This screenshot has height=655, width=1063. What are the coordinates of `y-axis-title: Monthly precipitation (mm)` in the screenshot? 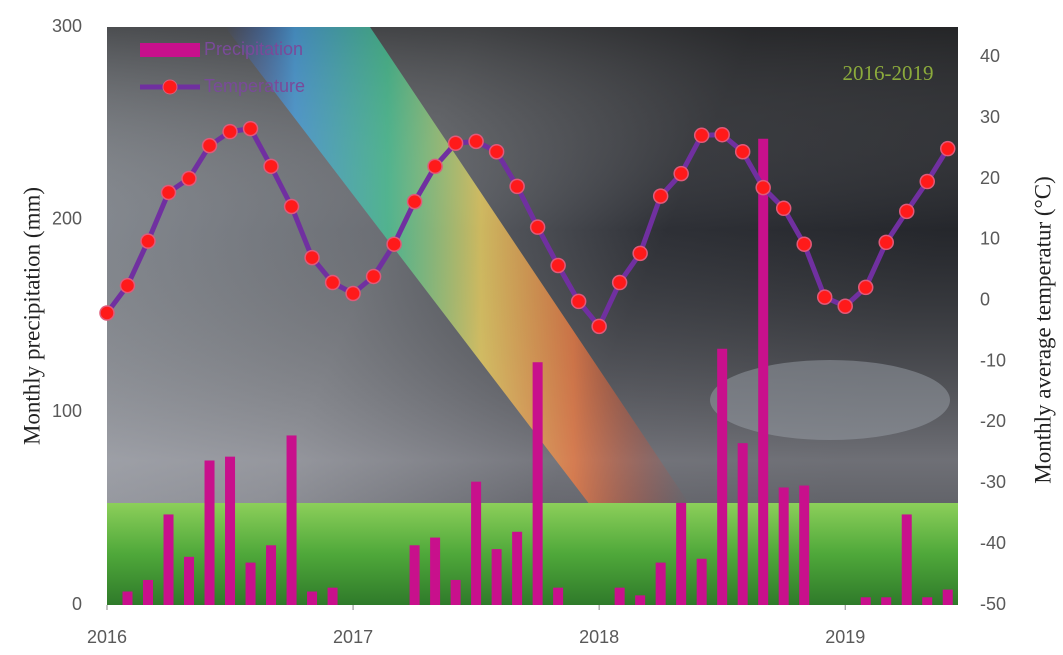 It's located at (31, 316).